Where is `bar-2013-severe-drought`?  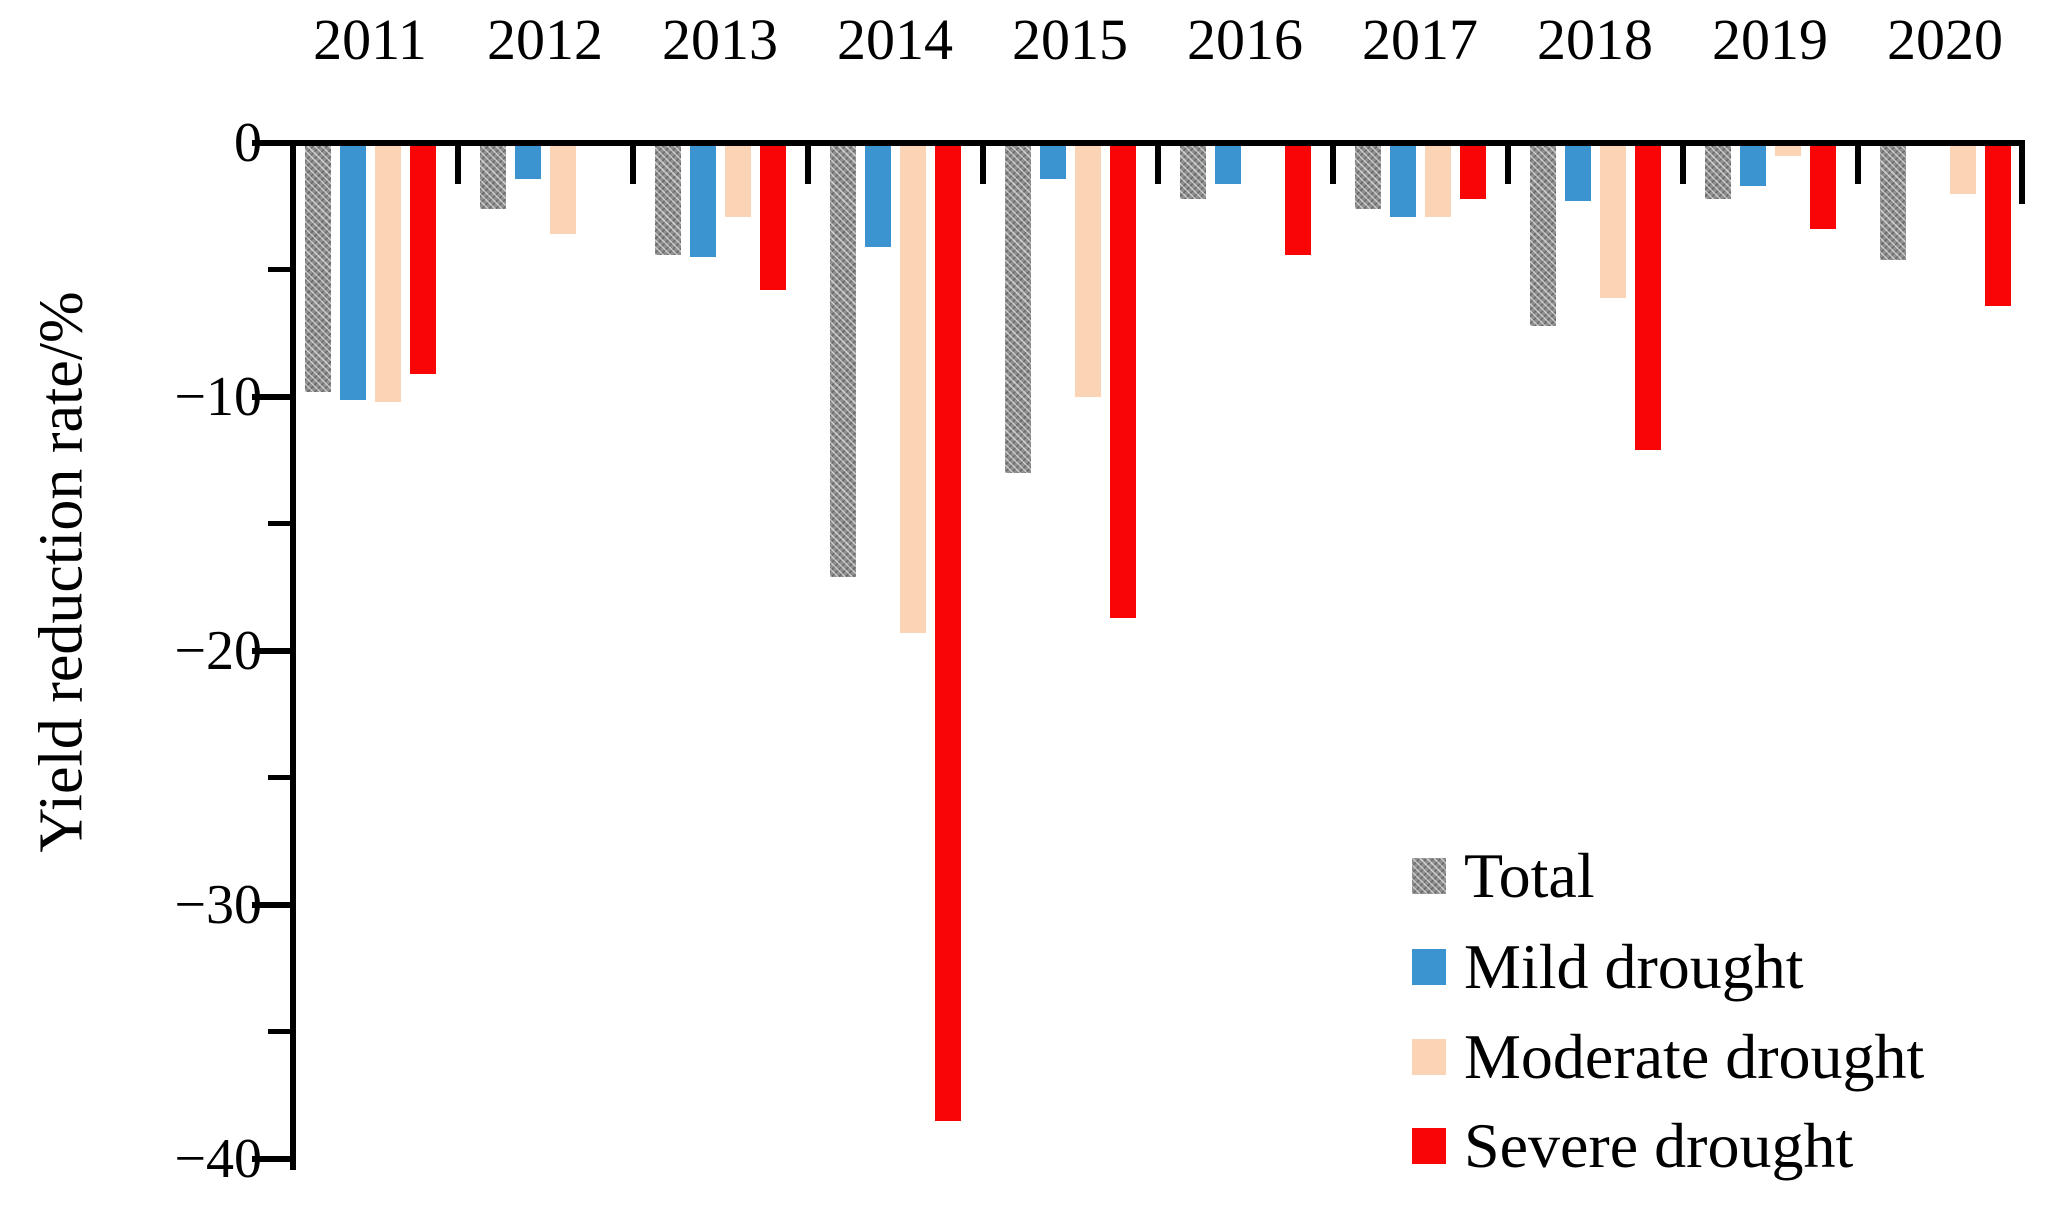 bar-2013-severe-drought is located at coordinates (772, 218).